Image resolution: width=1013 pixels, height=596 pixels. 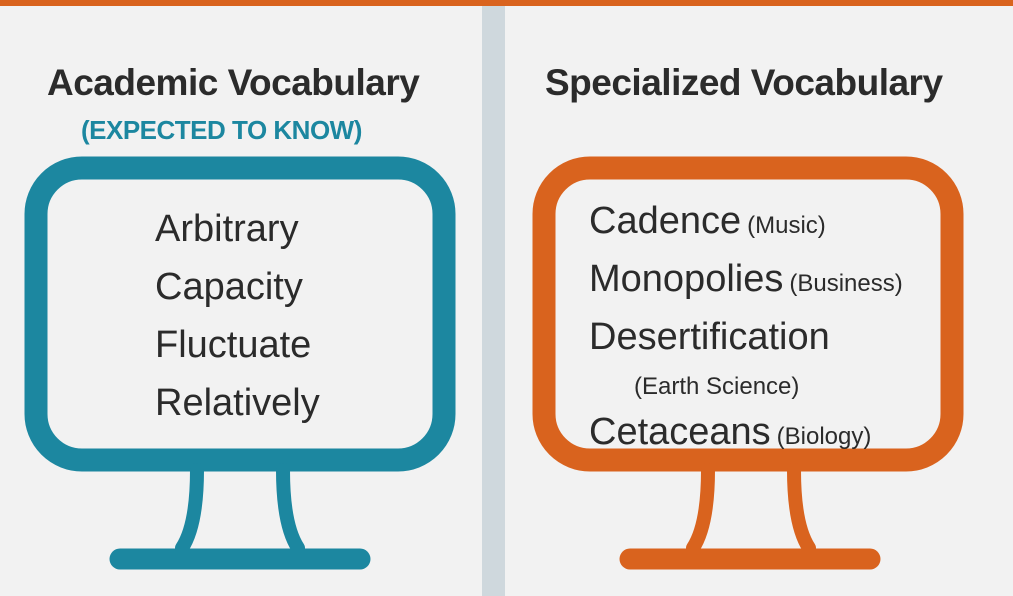 I want to click on term-field: (Business), so click(x=846, y=283).